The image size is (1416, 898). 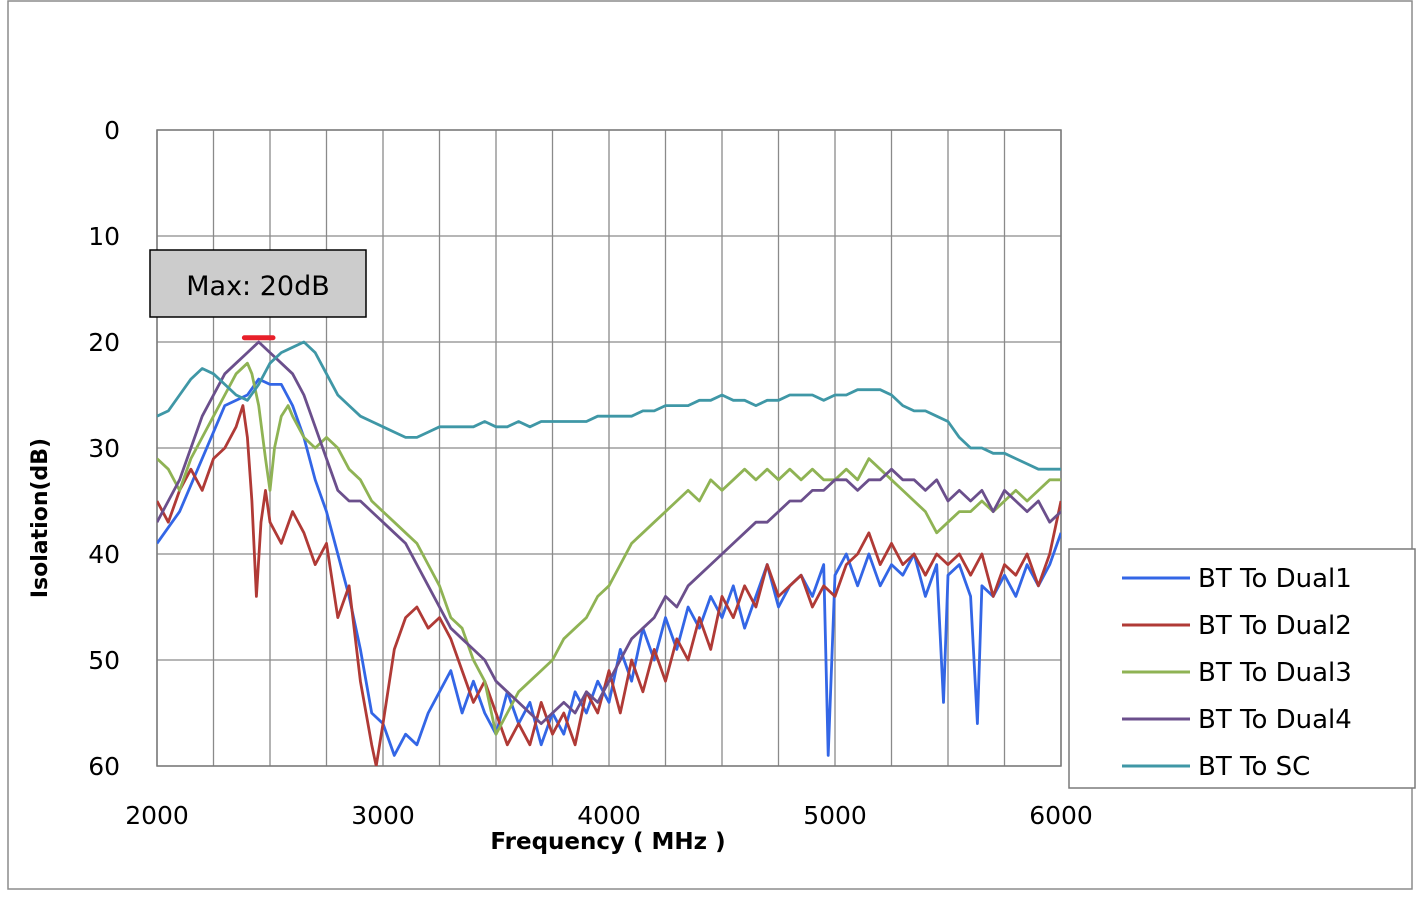 What do you see at coordinates (835, 815) in the screenshot?
I see `x-tick-label: 5000` at bounding box center [835, 815].